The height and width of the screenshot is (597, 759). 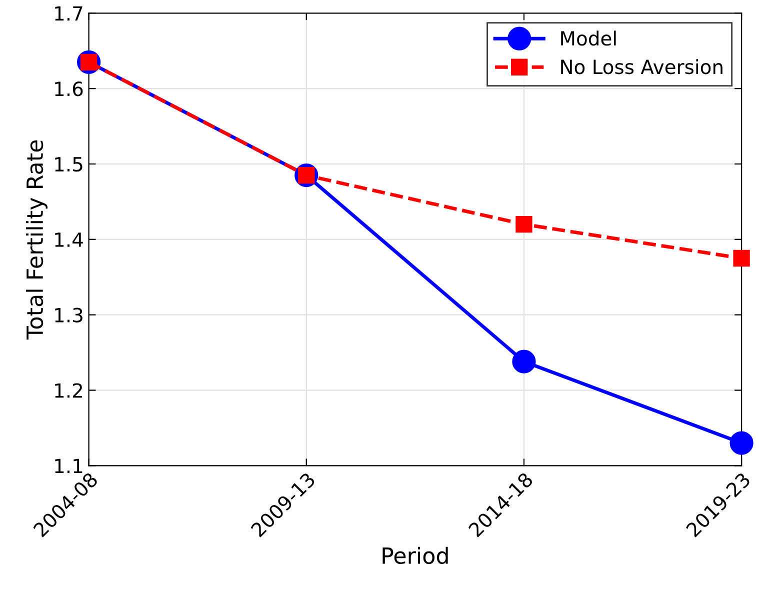 What do you see at coordinates (588, 38) in the screenshot?
I see `legend-label: Model` at bounding box center [588, 38].